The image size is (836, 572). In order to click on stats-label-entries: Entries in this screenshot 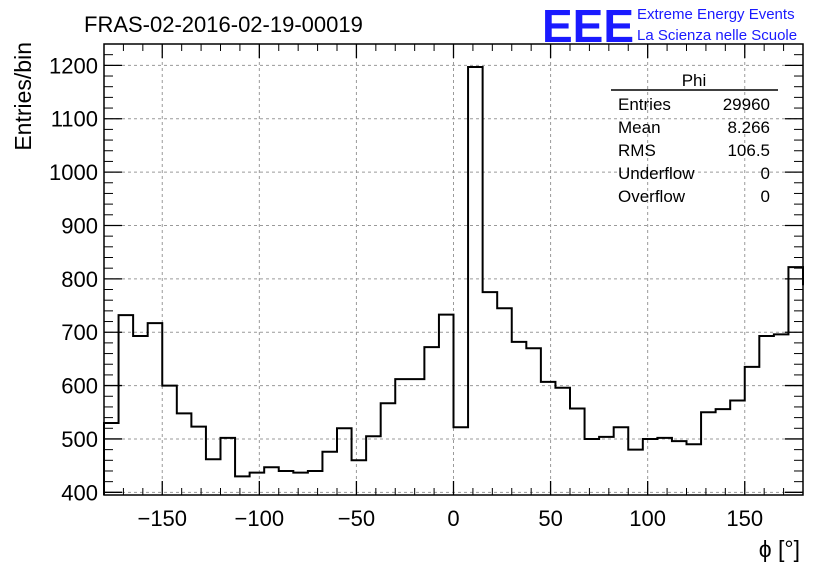, I will do `click(644, 104)`.